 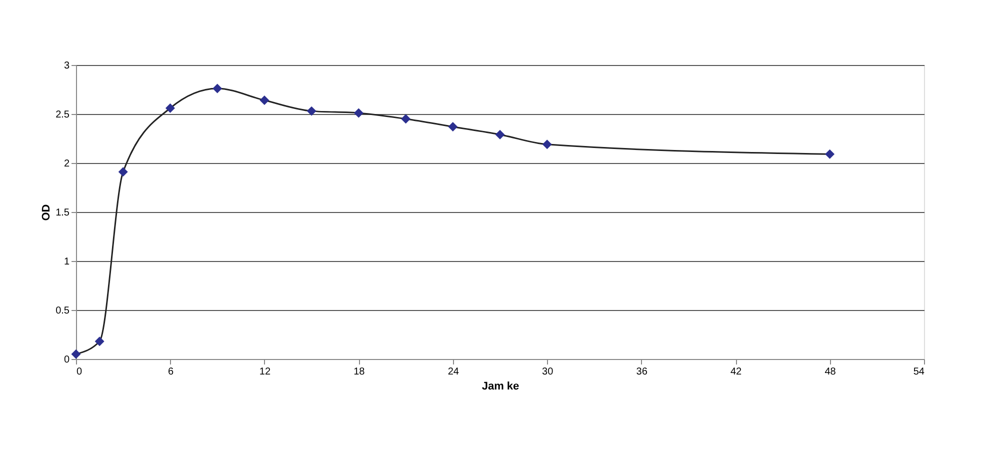 What do you see at coordinates (63, 115) in the screenshot?
I see `y-tick-label: 2.5` at bounding box center [63, 115].